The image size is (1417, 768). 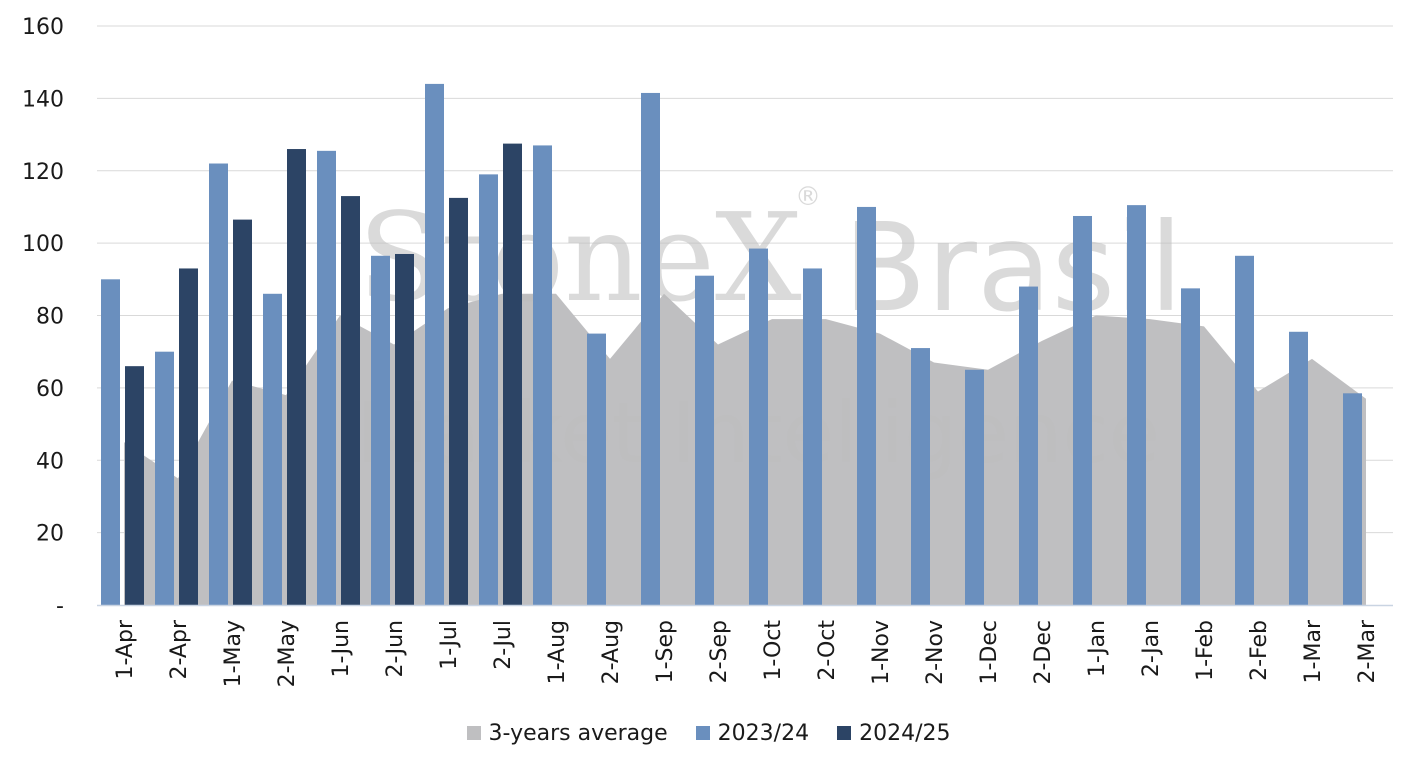 I want to click on legend-label: 2023/24, so click(x=763, y=733).